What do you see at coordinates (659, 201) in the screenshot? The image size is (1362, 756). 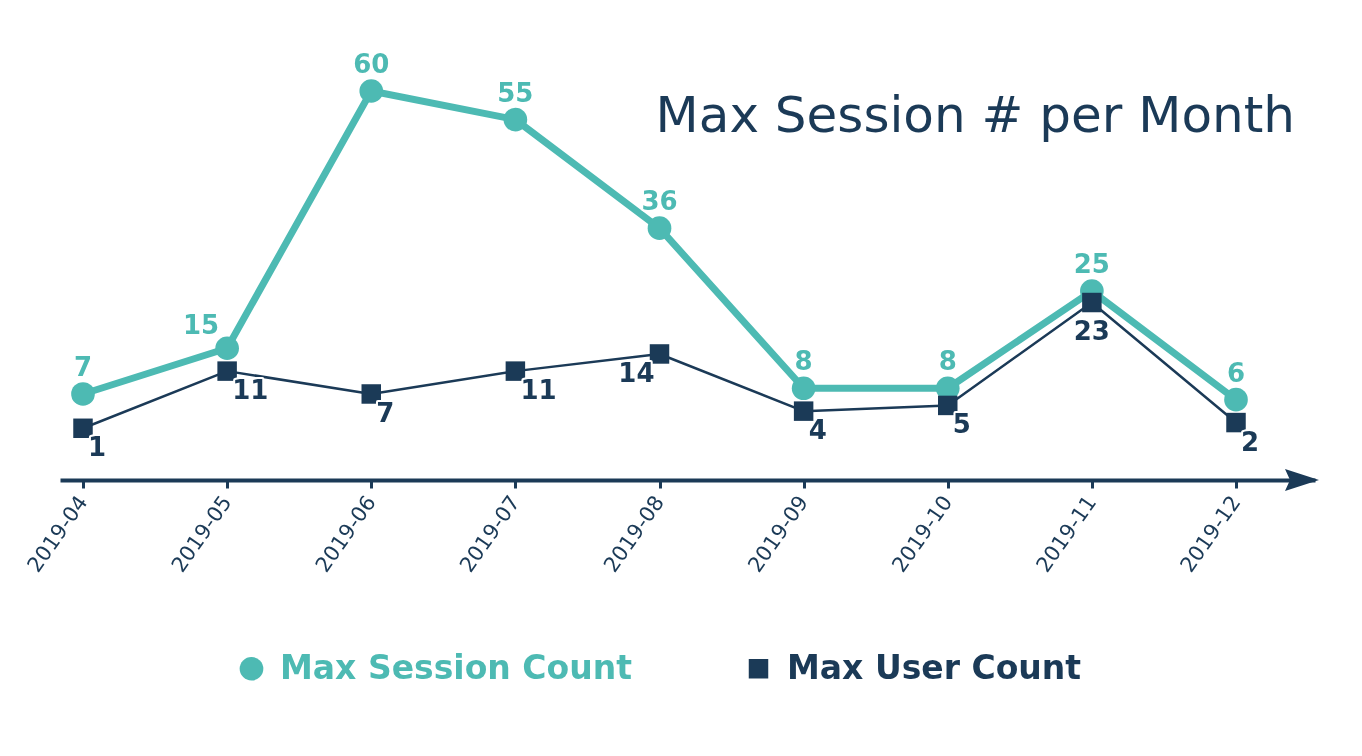 I see `data-label: 36` at bounding box center [659, 201].